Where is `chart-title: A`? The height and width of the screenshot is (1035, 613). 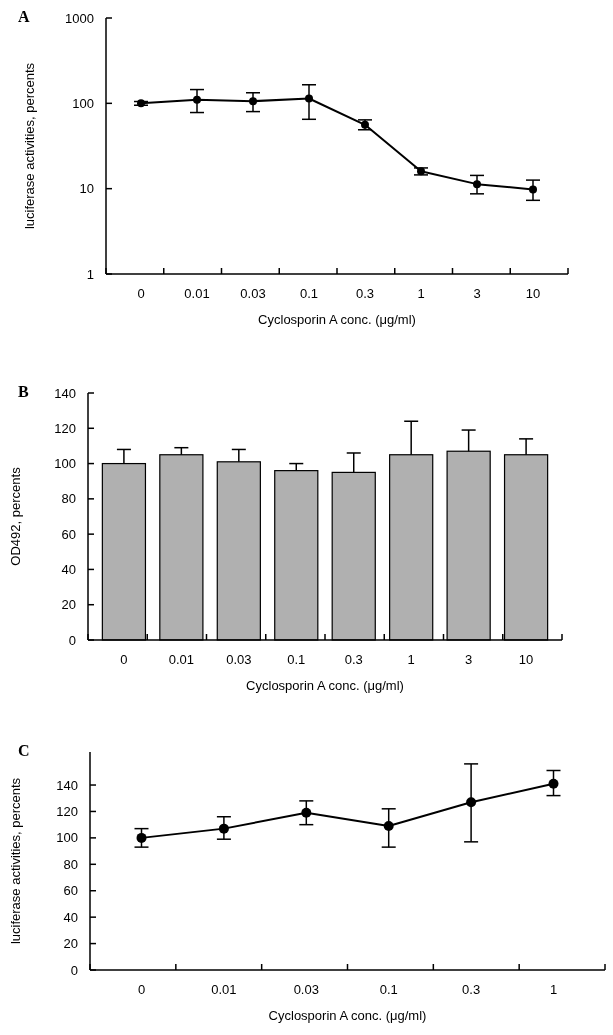 chart-title: A is located at coordinates (24, 16).